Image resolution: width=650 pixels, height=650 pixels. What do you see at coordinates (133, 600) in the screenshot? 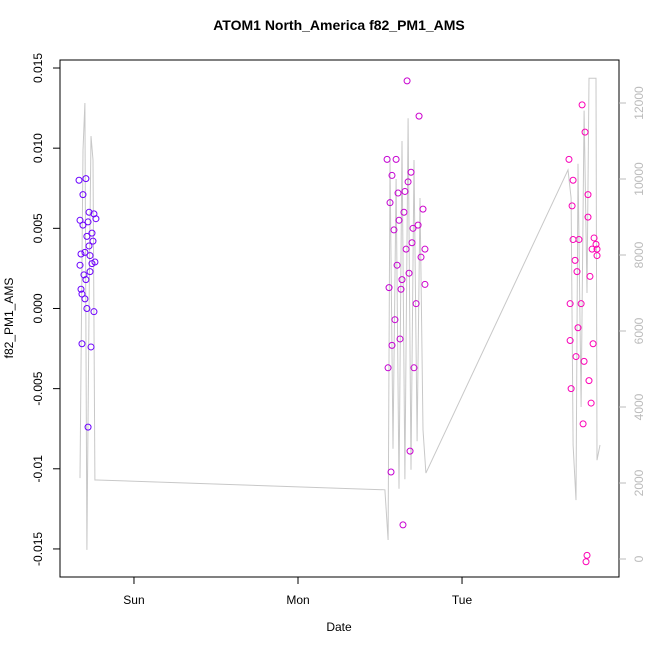
I see `x-tick-label: Sun` at bounding box center [133, 600].